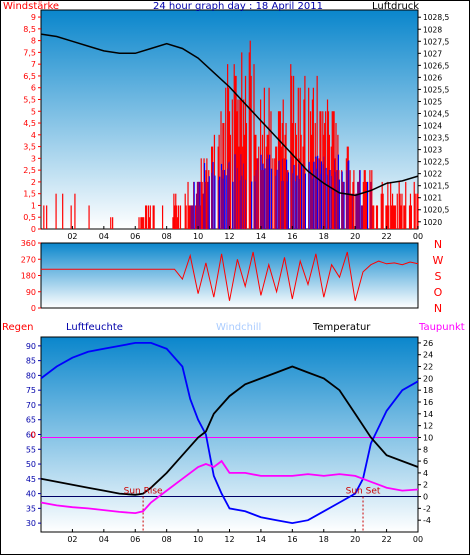 The height and width of the screenshot is (555, 470). What do you see at coordinates (238, 6) in the screenshot?
I see `chart-title: 24 hour graph day : 18 April 2011` at bounding box center [238, 6].